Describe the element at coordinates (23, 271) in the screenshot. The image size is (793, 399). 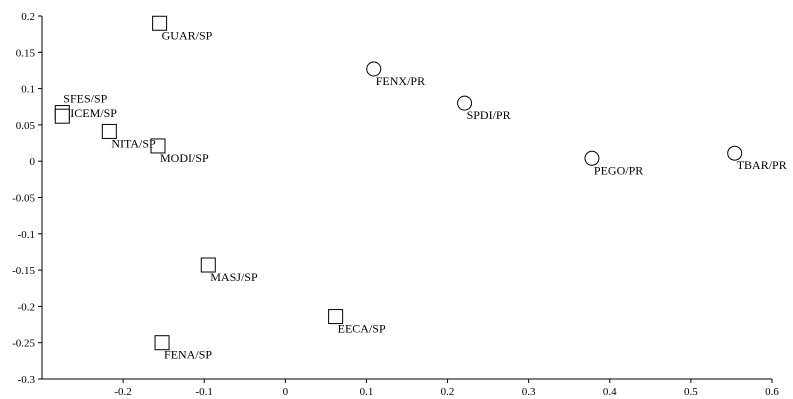
I see `y-tick-label: -0.15` at that location.